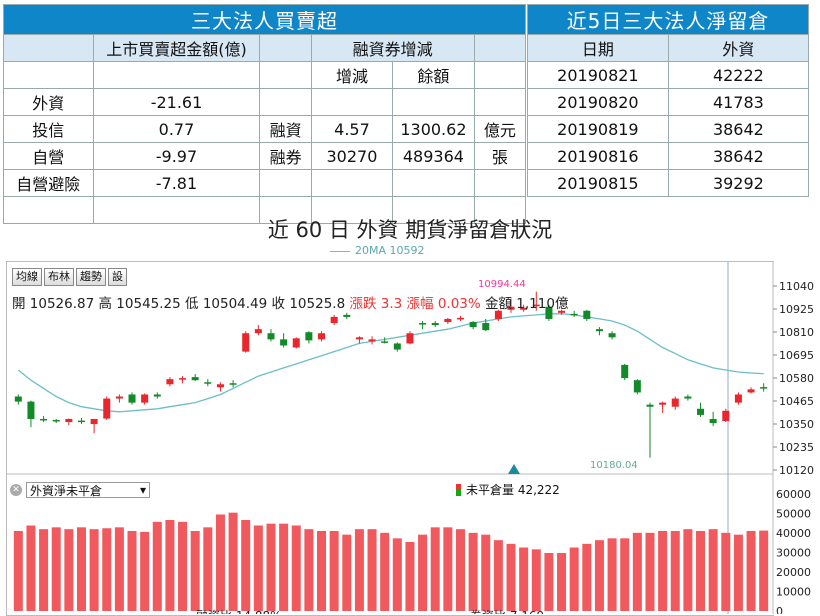 Image resolution: width=820 pixels, height=616 pixels. I want to click on oi-axis-label: 10000, so click(793, 592).